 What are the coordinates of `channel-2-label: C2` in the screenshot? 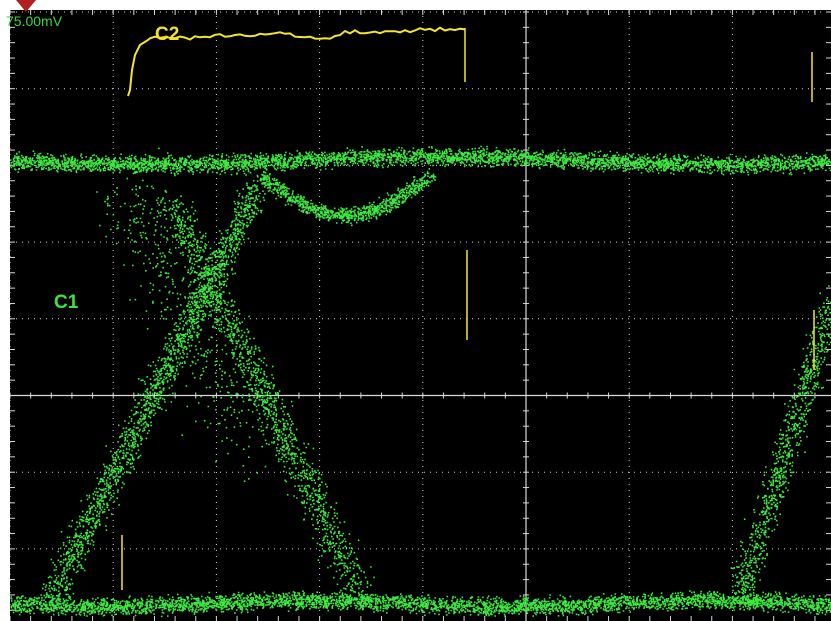 It's located at (167, 34).